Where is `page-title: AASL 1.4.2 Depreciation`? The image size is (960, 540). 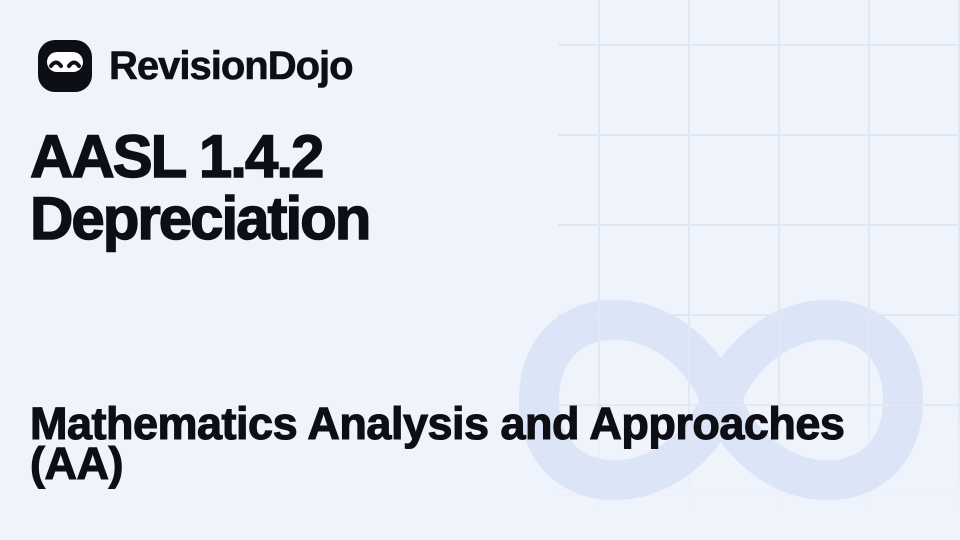
page-title: AASL 1.4.2 Depreciation is located at coordinates (200, 187).